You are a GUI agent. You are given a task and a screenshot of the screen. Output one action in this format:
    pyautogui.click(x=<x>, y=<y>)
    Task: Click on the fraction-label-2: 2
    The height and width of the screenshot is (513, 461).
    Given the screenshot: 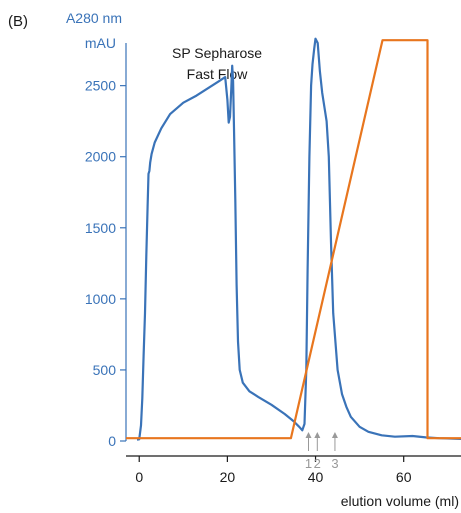 What is the action you would take?
    pyautogui.click(x=317, y=463)
    